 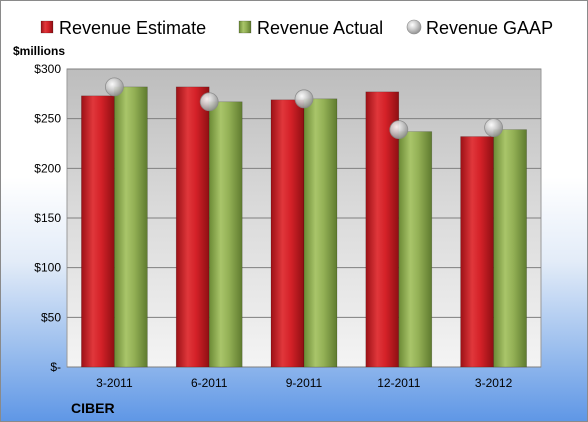 What do you see at coordinates (320, 28) in the screenshot?
I see `legend-label: Revenue Actual` at bounding box center [320, 28].